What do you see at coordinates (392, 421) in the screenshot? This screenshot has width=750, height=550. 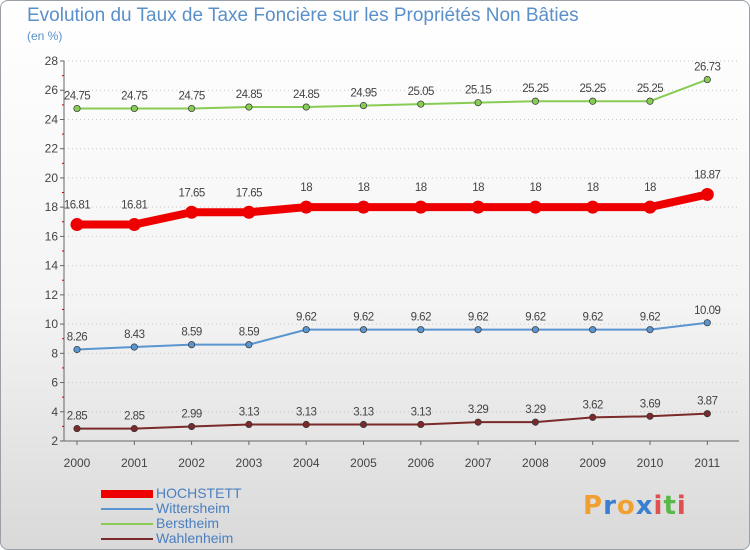 I see `series-line-wahlenheim` at bounding box center [392, 421].